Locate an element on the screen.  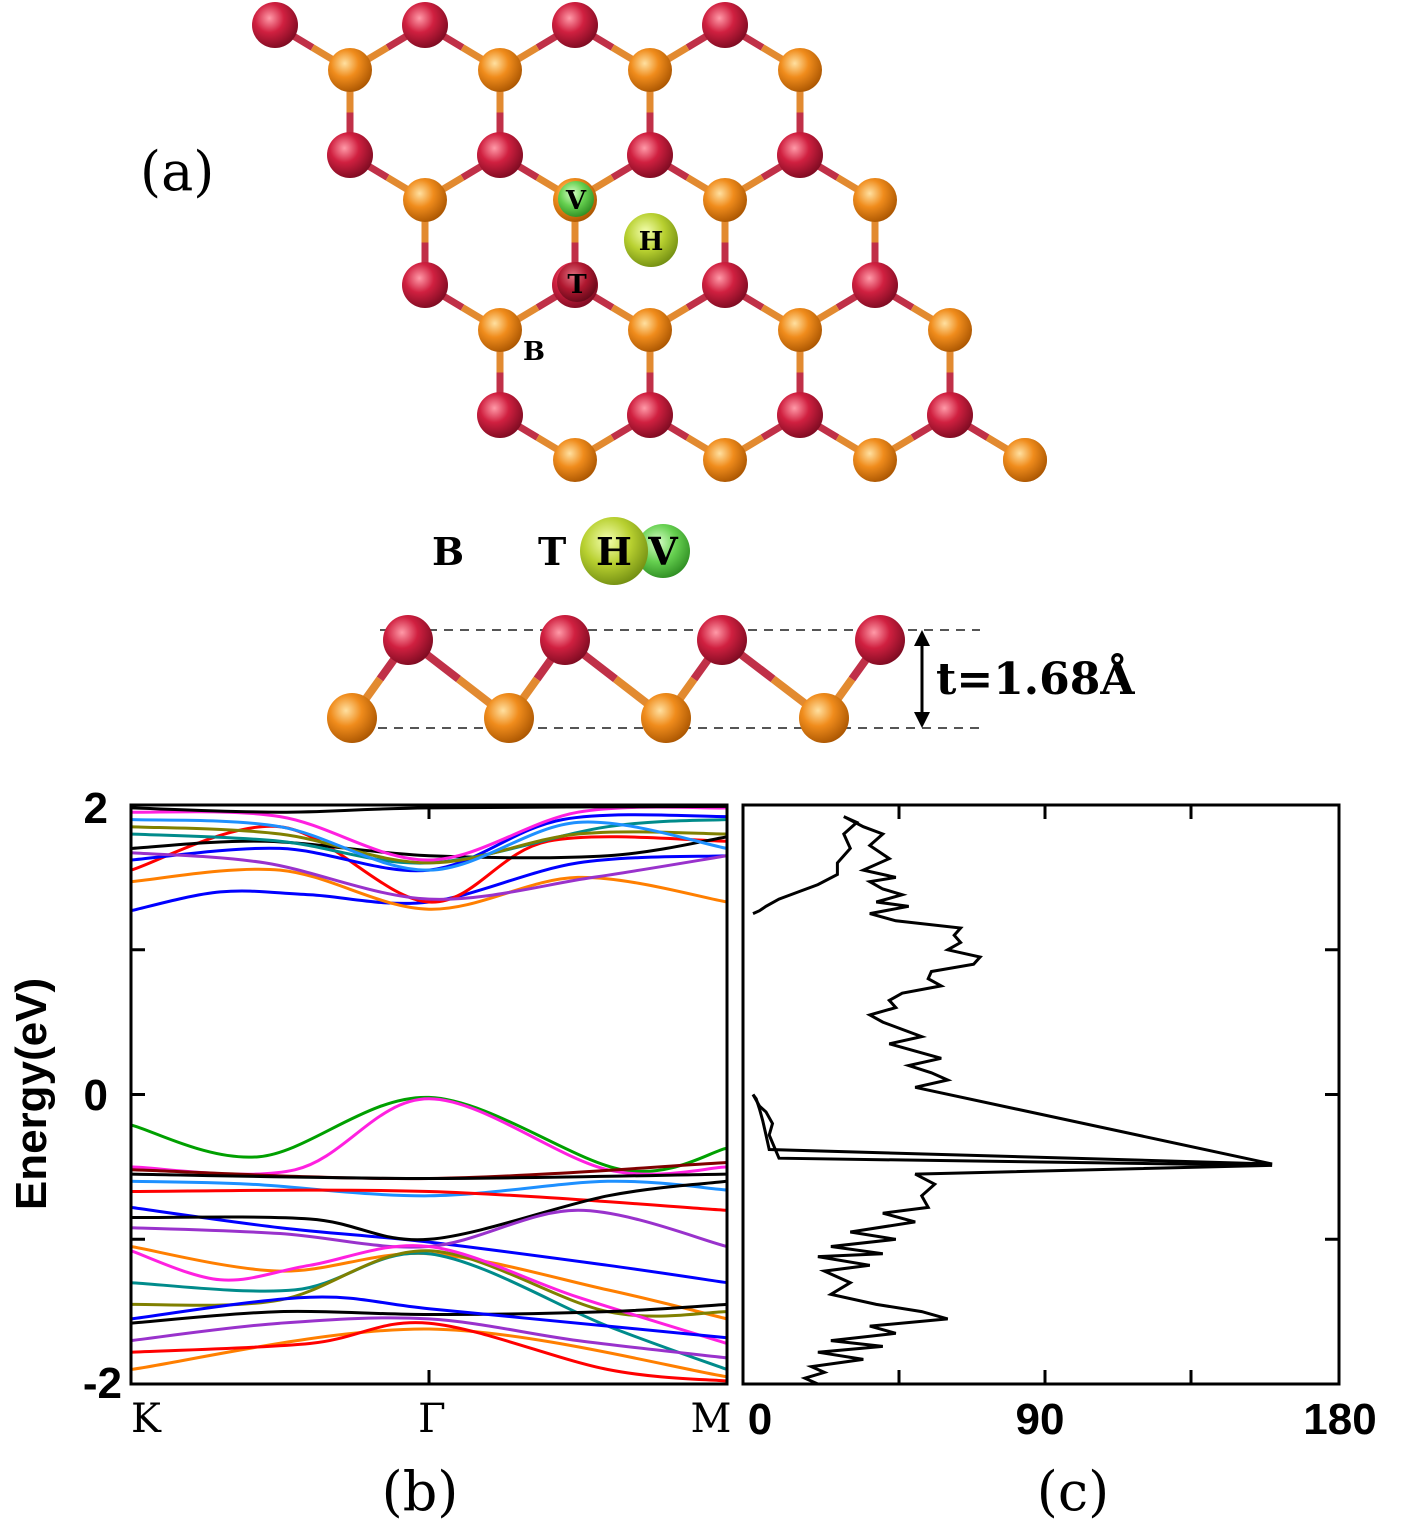
side-site-h-label: H is located at coordinates (614, 551).